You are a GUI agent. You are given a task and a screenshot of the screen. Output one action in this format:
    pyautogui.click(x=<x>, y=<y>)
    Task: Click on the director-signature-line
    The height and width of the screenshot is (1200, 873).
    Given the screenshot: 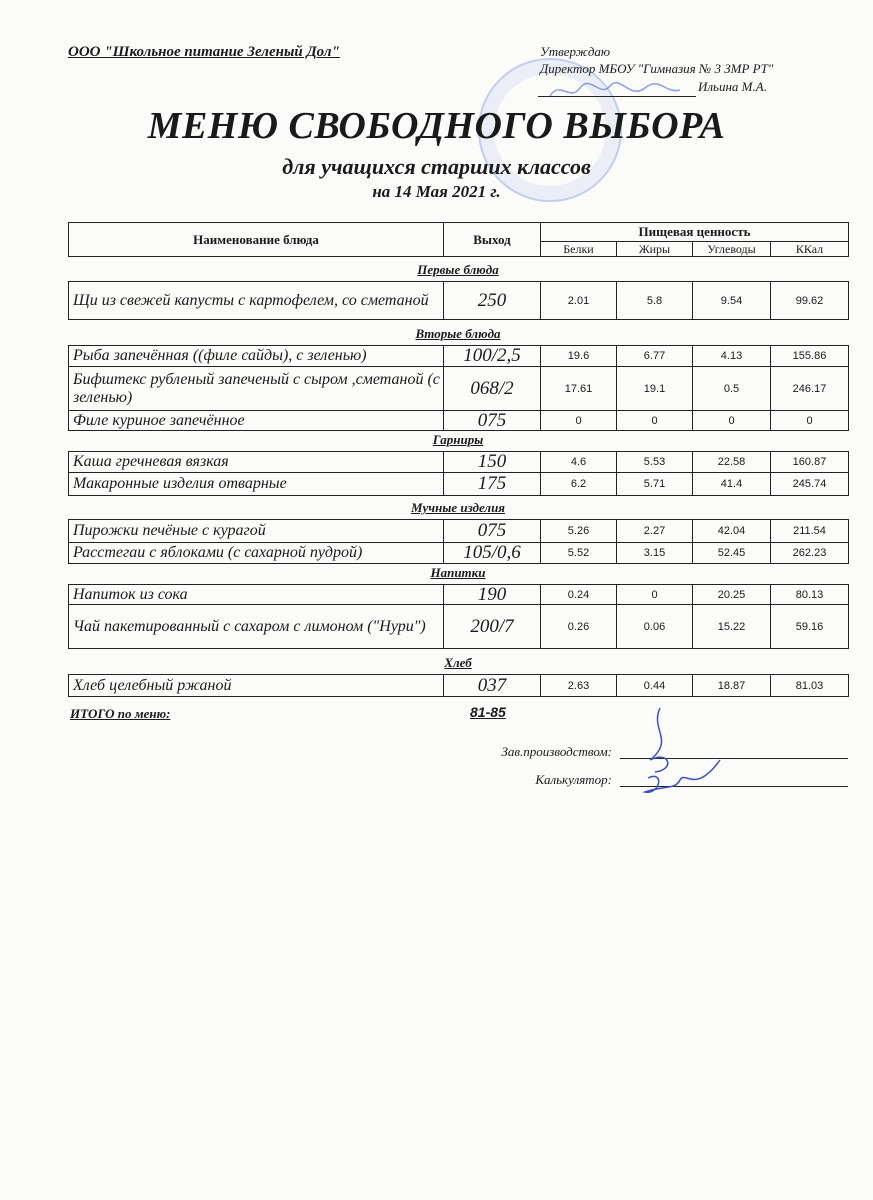 What is the action you would take?
    pyautogui.click(x=617, y=96)
    